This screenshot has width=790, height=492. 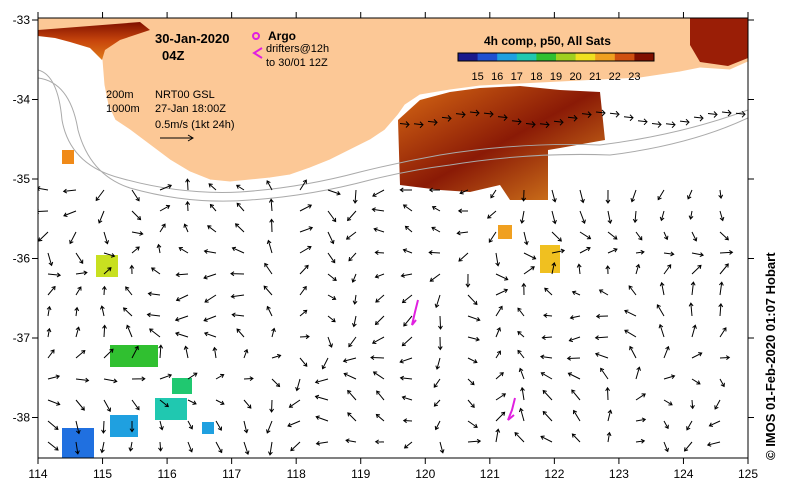 What do you see at coordinates (231, 474) in the screenshot?
I see `x-tick-label: 117` at bounding box center [231, 474].